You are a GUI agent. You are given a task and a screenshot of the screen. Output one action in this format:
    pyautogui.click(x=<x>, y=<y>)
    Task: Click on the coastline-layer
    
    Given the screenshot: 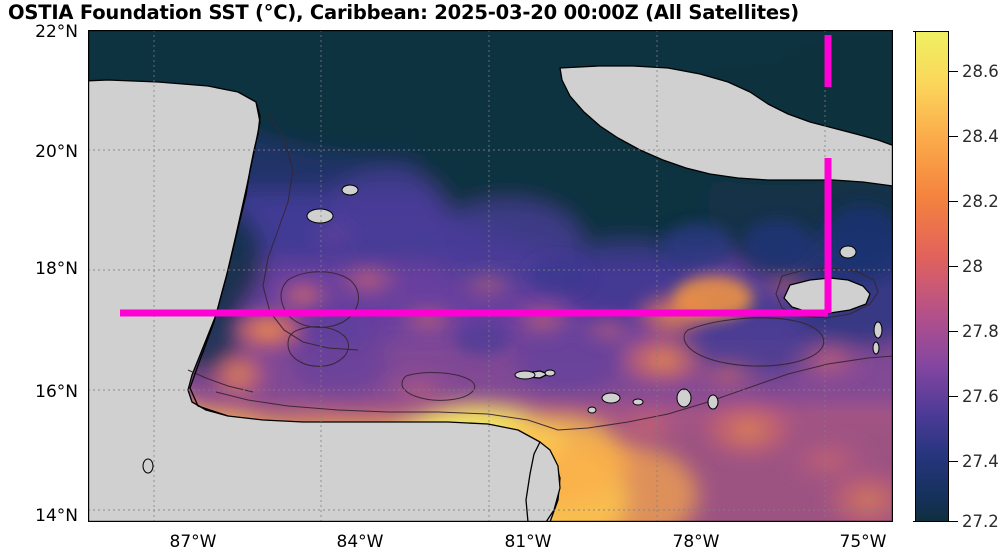 What is the action you would take?
    pyautogui.click(x=225, y=259)
    